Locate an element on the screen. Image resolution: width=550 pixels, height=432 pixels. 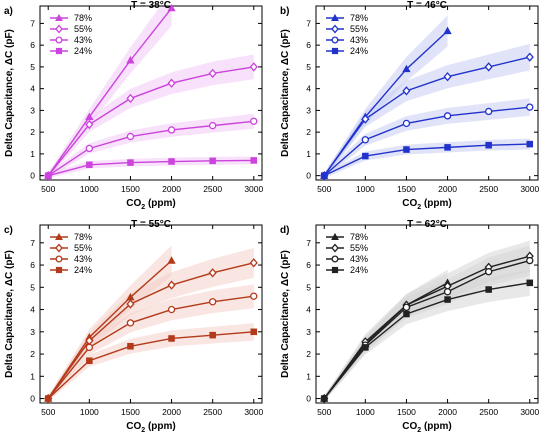
series-line-55% is located at coordinates (426, 327).